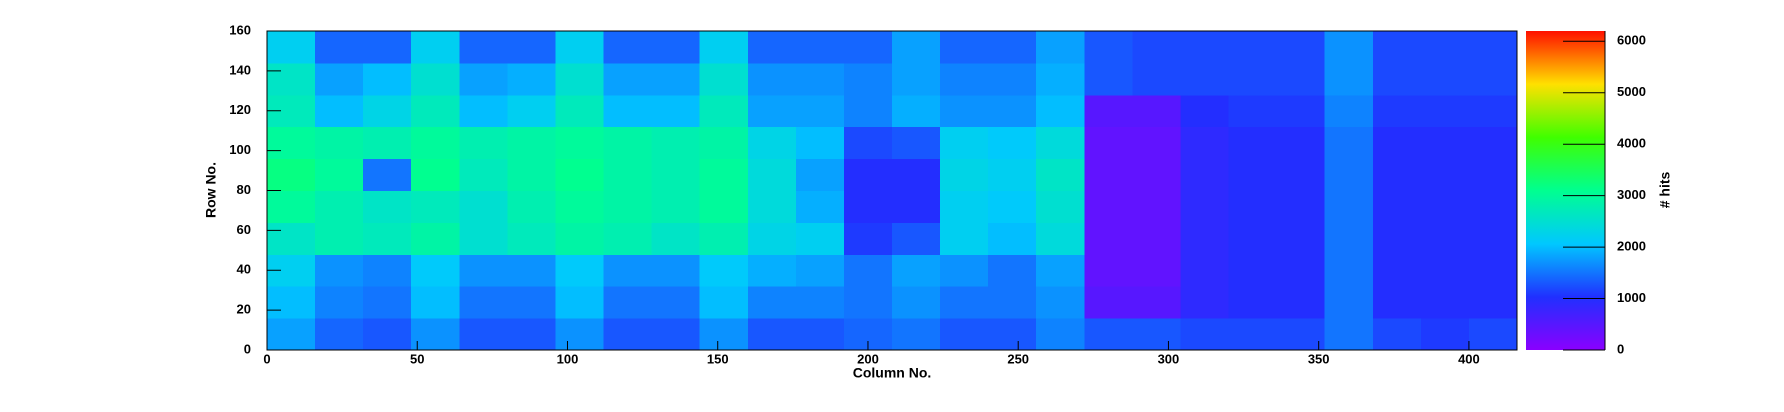 The image size is (1784, 412). What do you see at coordinates (417, 358) in the screenshot?
I see `x-tick-label: 50` at bounding box center [417, 358].